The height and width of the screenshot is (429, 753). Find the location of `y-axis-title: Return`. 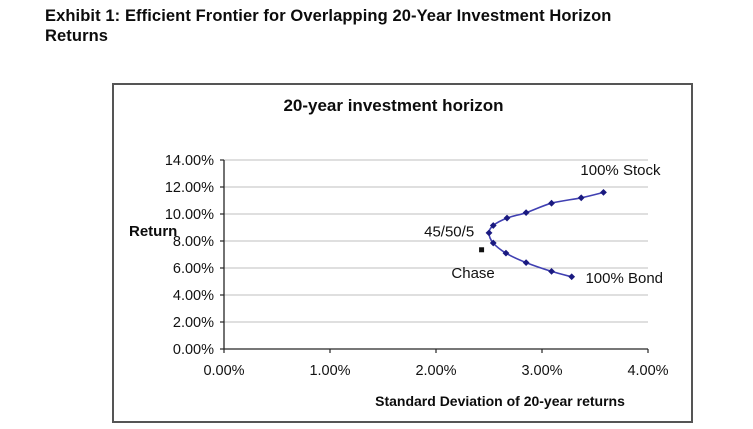

y-axis-title: Return is located at coordinates (153, 231).